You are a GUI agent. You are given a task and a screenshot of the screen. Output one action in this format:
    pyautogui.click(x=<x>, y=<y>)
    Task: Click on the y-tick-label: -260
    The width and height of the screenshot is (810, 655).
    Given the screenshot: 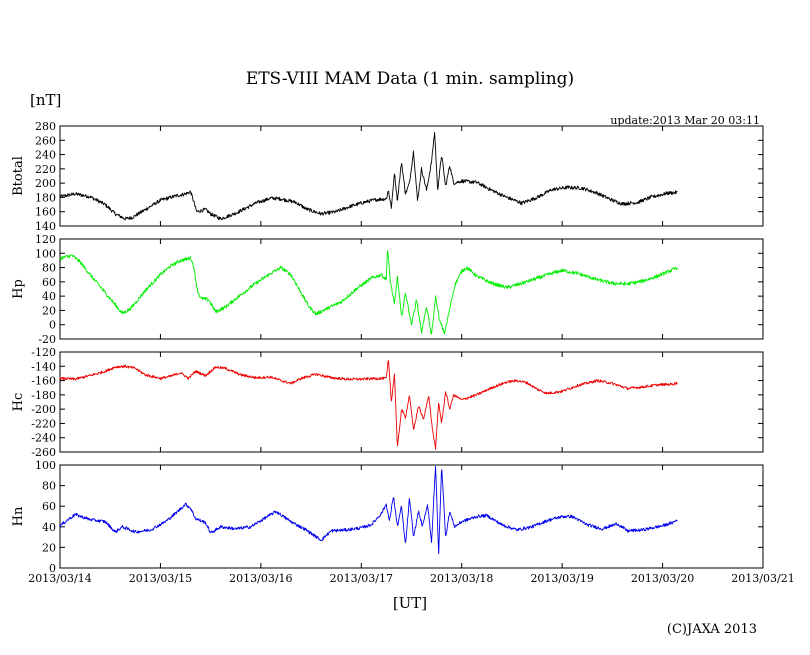 What is the action you would take?
    pyautogui.click(x=43, y=452)
    